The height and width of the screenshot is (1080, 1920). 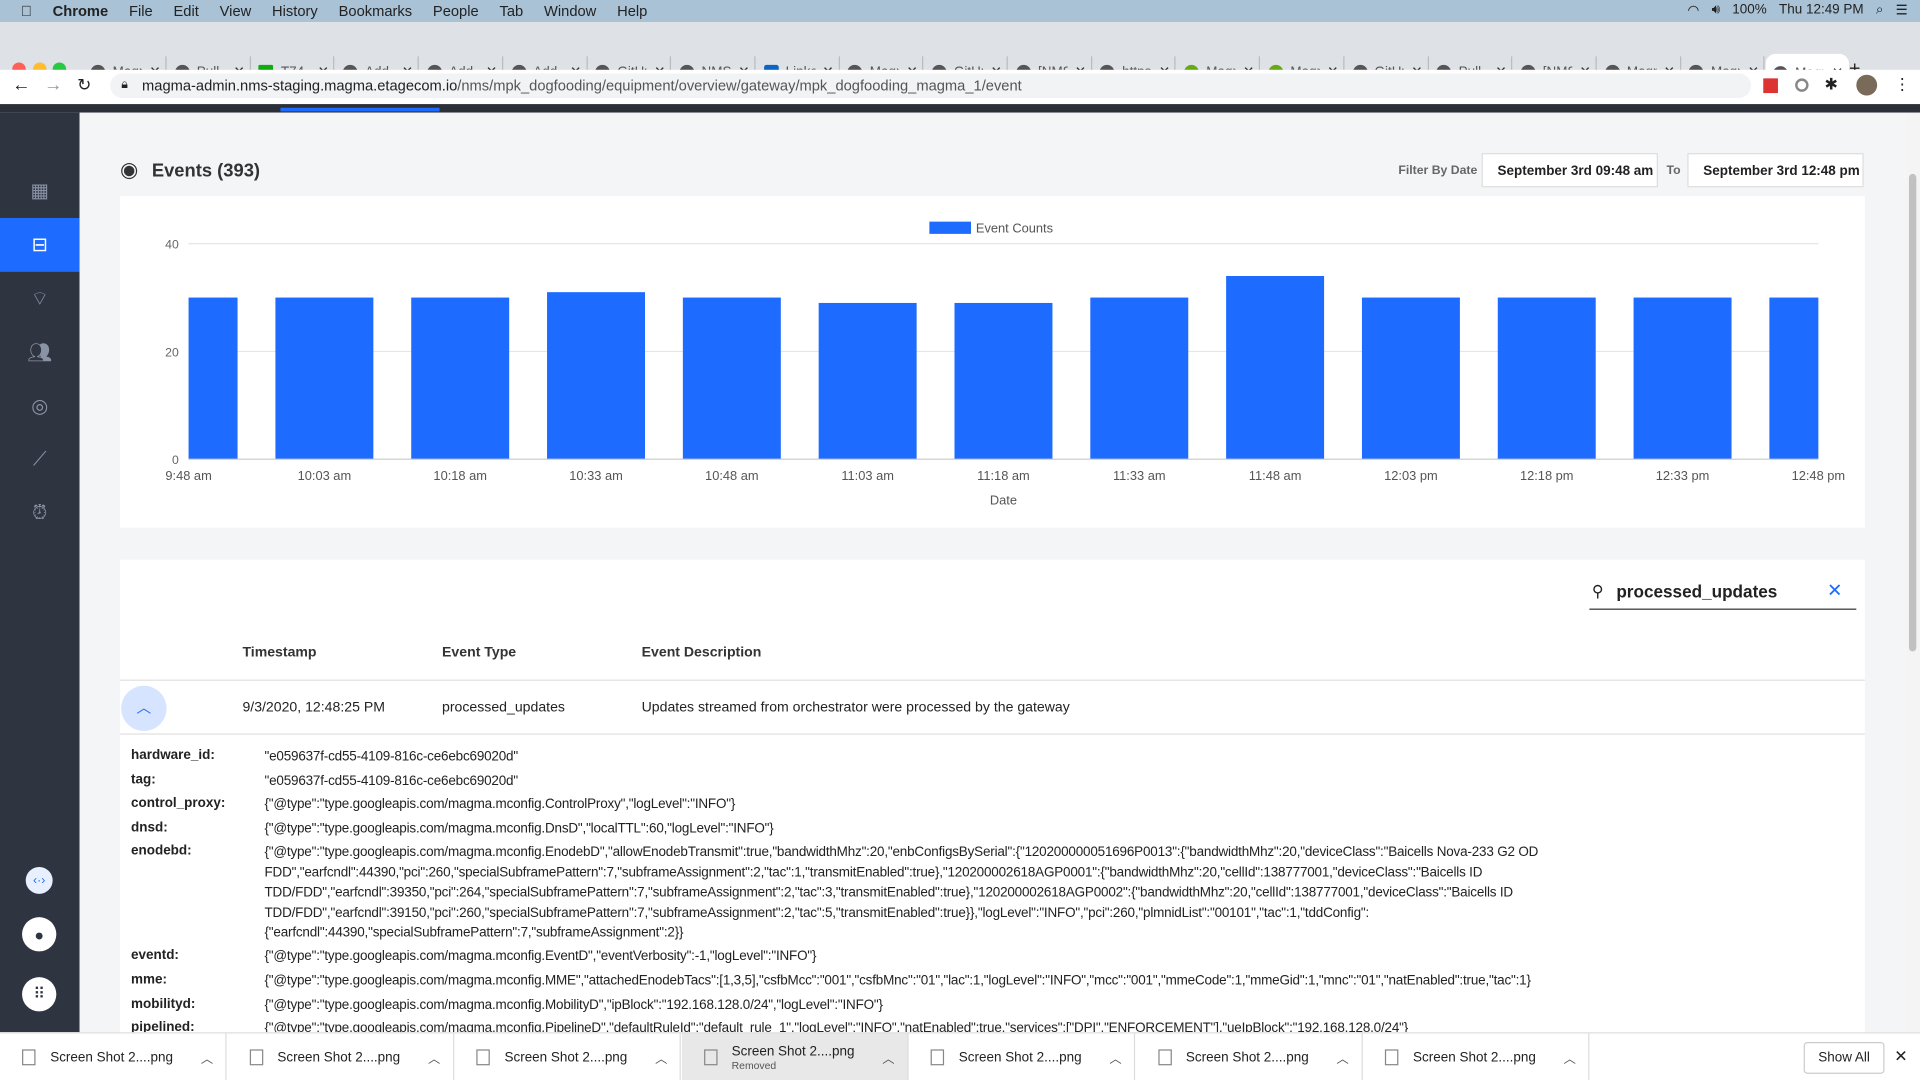 I want to click on sidebar-item-metrics: ⟋, so click(x=40, y=460).